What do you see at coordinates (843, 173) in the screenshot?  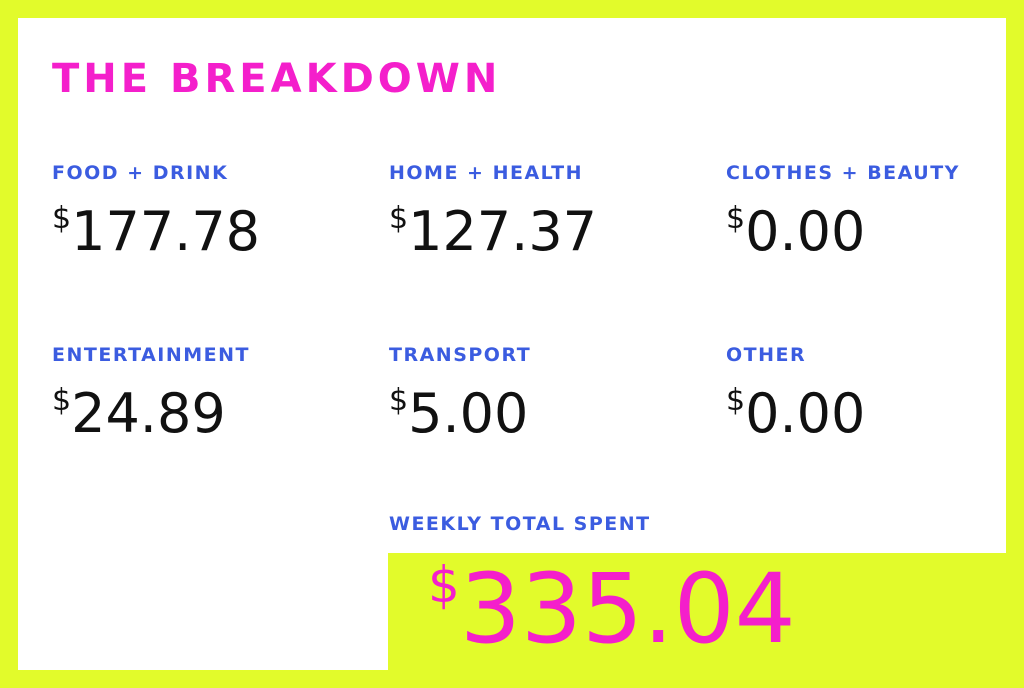 I see `category-label: CLOTHES + BEAUTY` at bounding box center [843, 173].